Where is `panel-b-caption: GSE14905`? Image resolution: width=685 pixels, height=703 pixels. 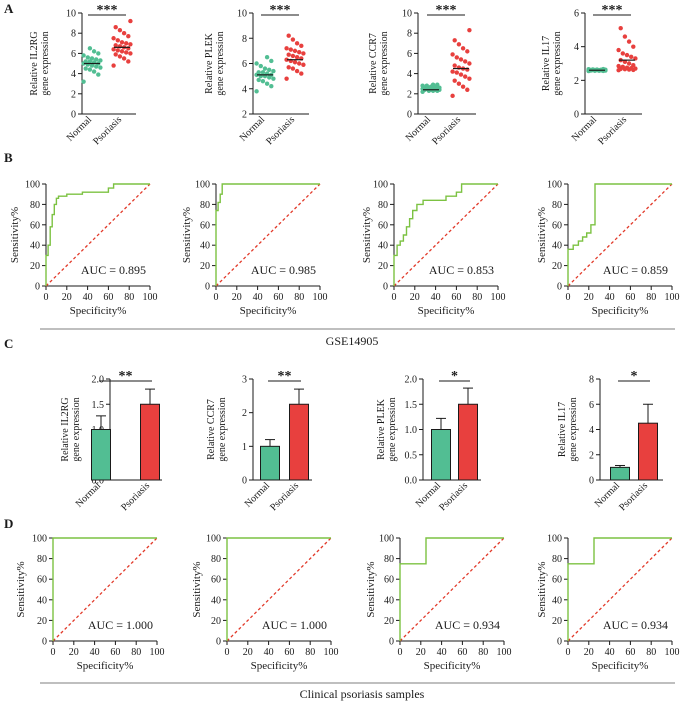 panel-b-caption: GSE14905 is located at coordinates (352, 341).